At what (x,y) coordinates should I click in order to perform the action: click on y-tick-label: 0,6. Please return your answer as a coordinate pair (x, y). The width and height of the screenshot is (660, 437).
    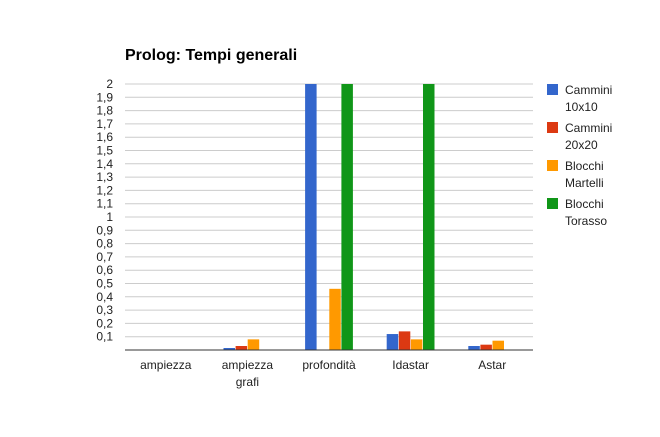
    Looking at the image, I should click on (104, 270).